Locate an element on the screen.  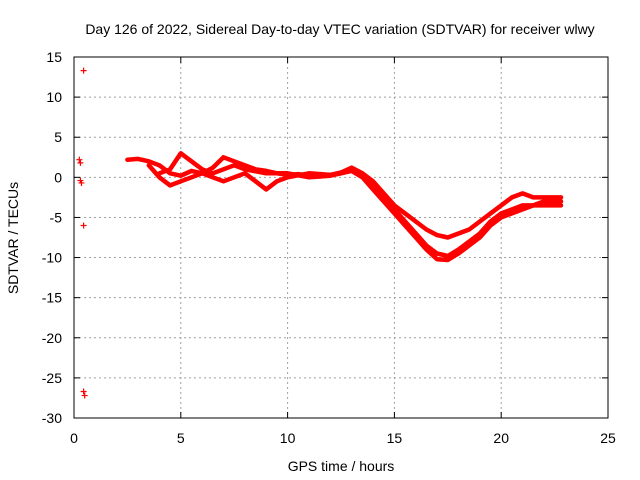
y-tick-label: -10 is located at coordinates (52, 258).